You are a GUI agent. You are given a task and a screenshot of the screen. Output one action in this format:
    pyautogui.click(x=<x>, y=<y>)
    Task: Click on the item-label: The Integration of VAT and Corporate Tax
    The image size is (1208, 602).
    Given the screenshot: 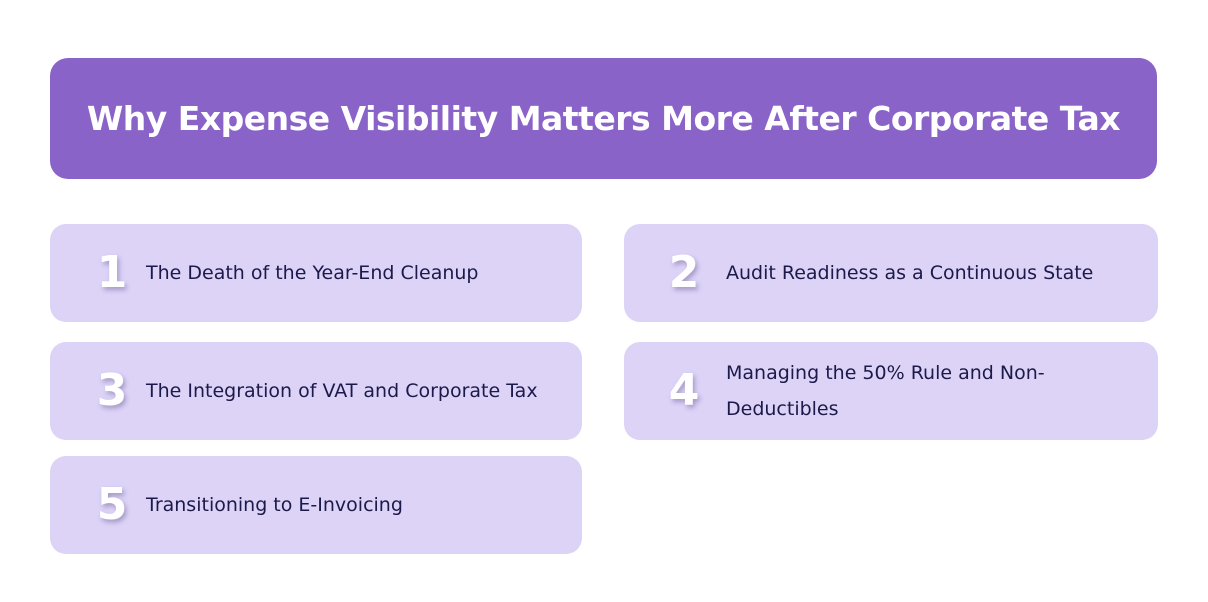 What is the action you would take?
    pyautogui.click(x=342, y=391)
    